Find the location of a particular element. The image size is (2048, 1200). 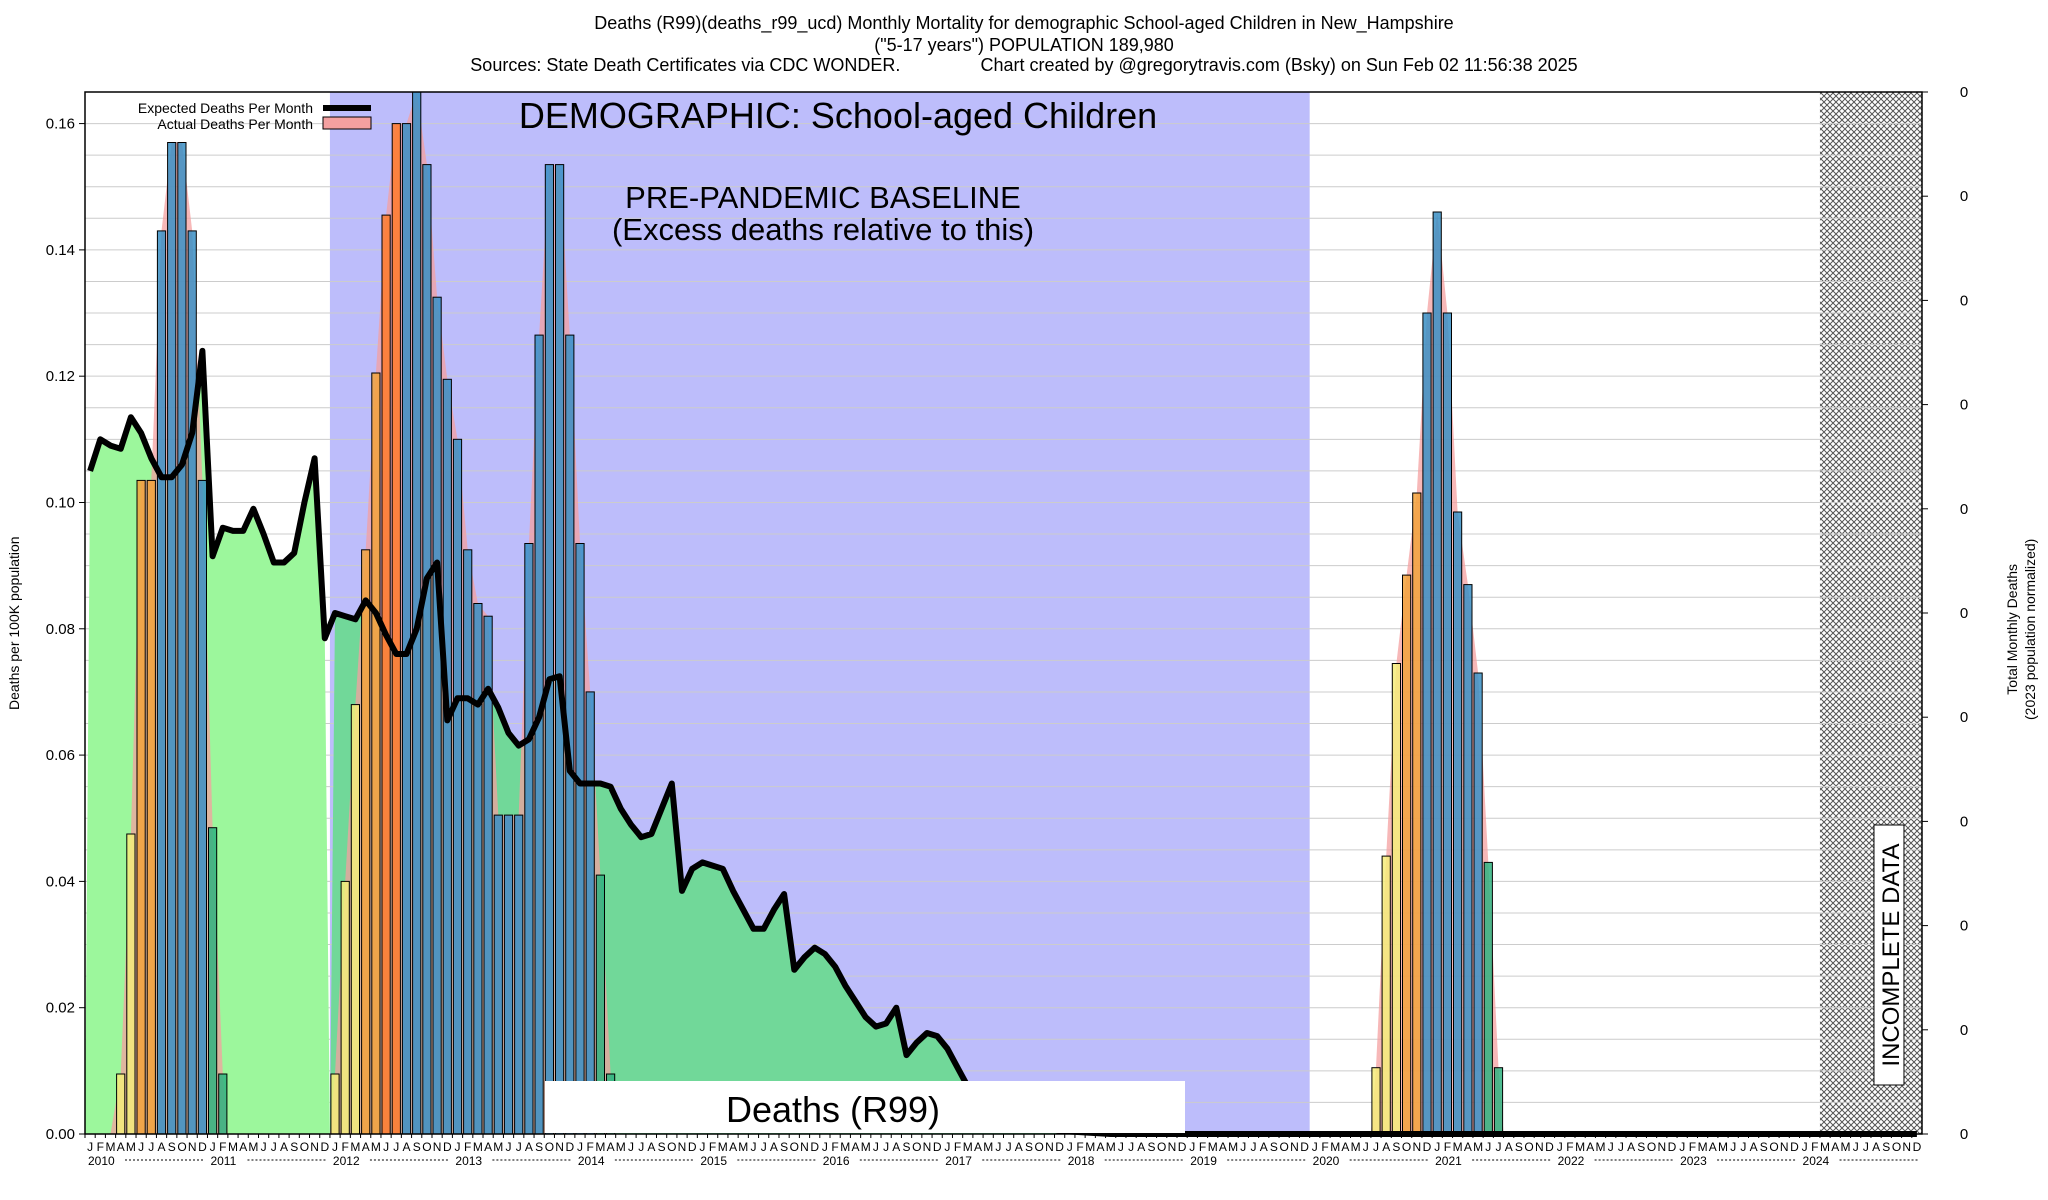

y-tick-label: 0.16 is located at coordinates (60, 124).